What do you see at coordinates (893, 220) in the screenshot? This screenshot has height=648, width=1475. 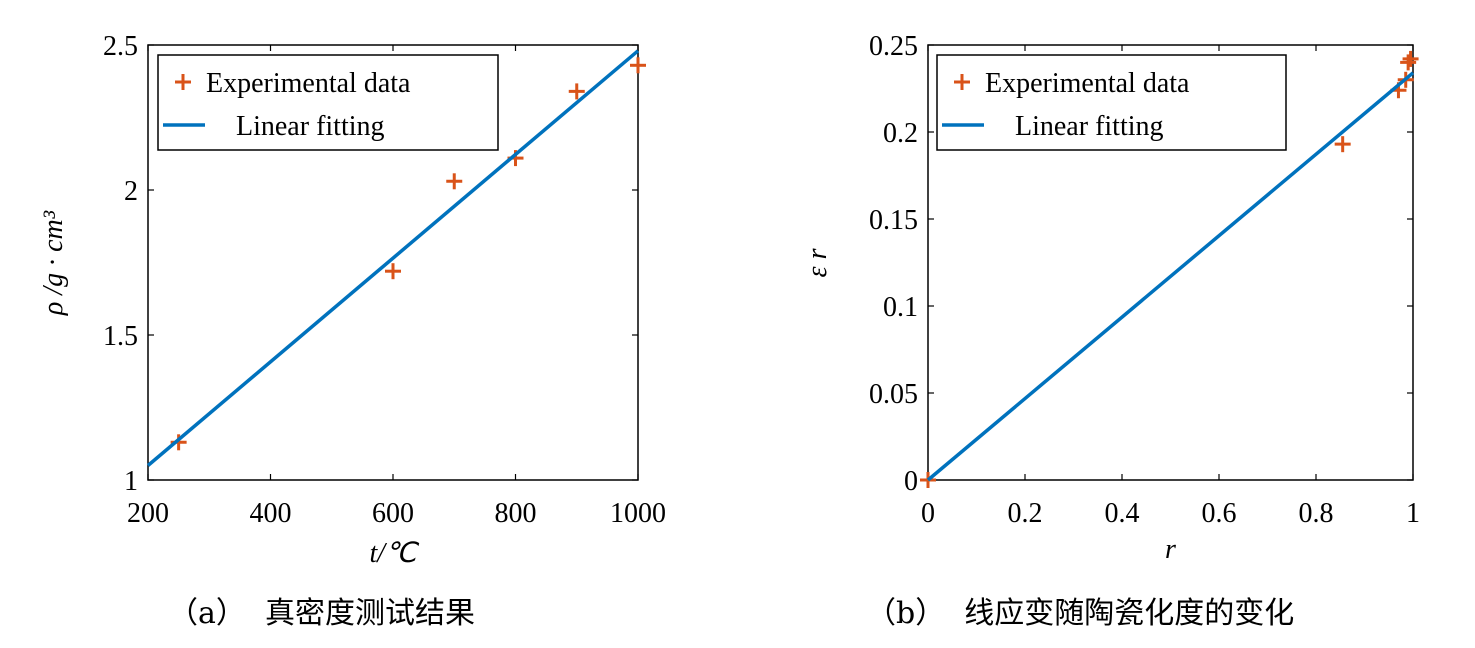 I see `panel-b-y-tick-label: 0.15` at bounding box center [893, 220].